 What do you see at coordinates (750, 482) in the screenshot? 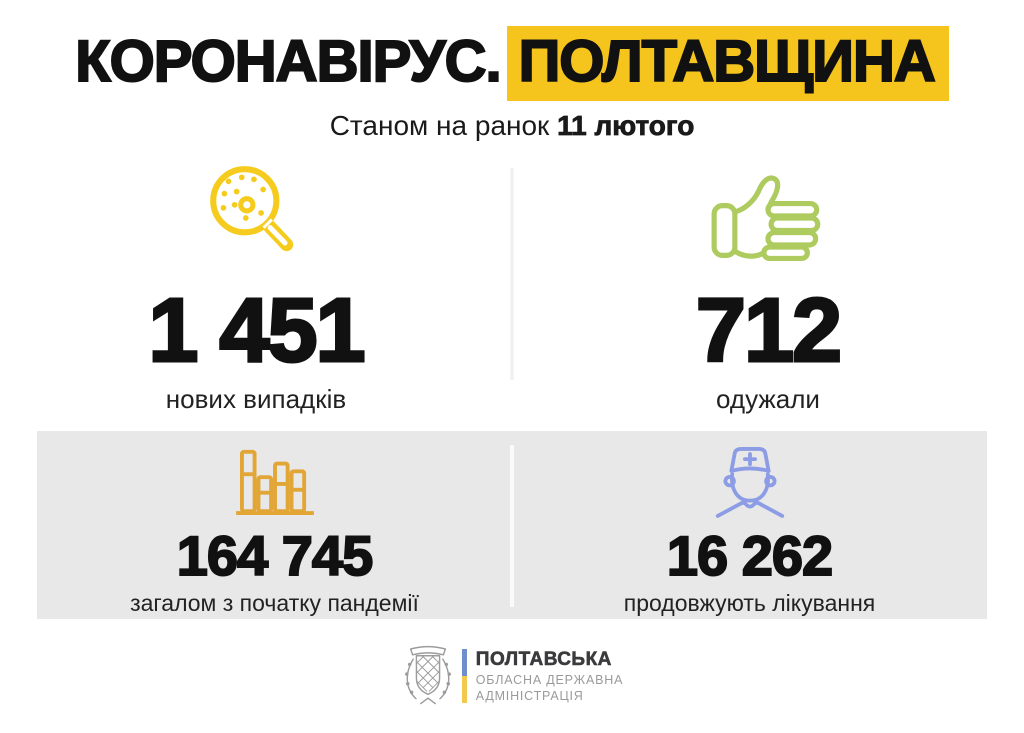
I see `doctor-icon` at bounding box center [750, 482].